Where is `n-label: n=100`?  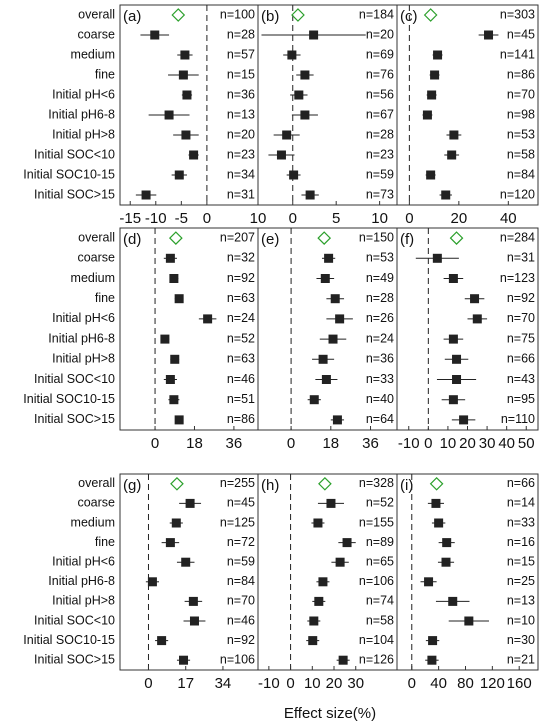
n-label: n=100 is located at coordinates (237, 14).